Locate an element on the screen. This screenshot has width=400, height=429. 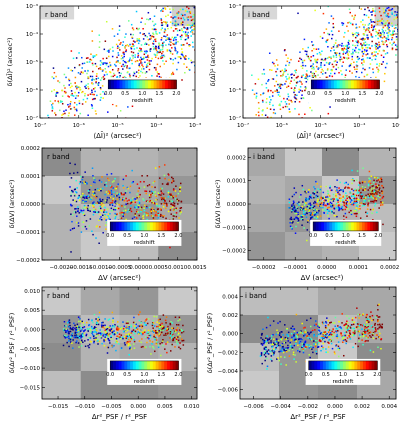
colorbar-segment is located at coordinates (137, 365).